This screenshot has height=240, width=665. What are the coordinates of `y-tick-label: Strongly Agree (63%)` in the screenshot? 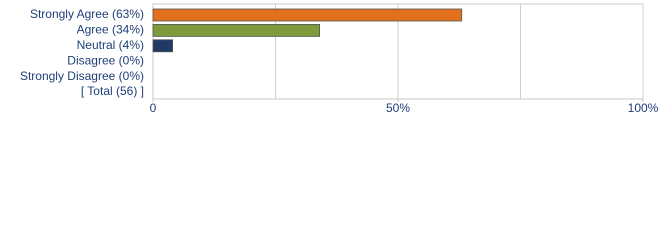 It's located at (87, 14).